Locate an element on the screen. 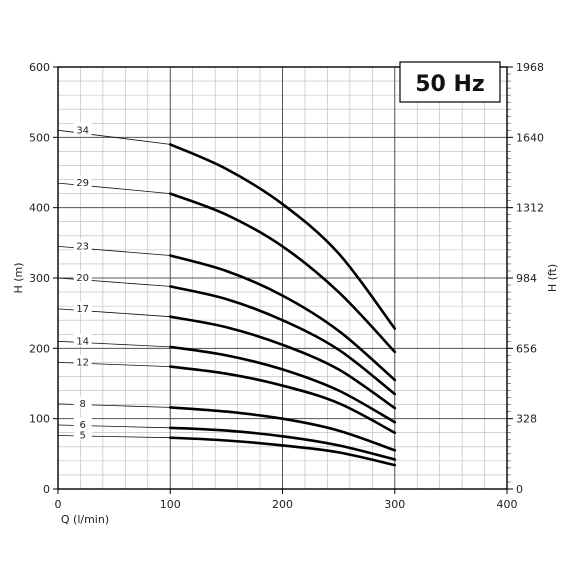 Image resolution: width=570 pixels, height=570 pixels. curve-label-34: 34 is located at coordinates (82, 130).